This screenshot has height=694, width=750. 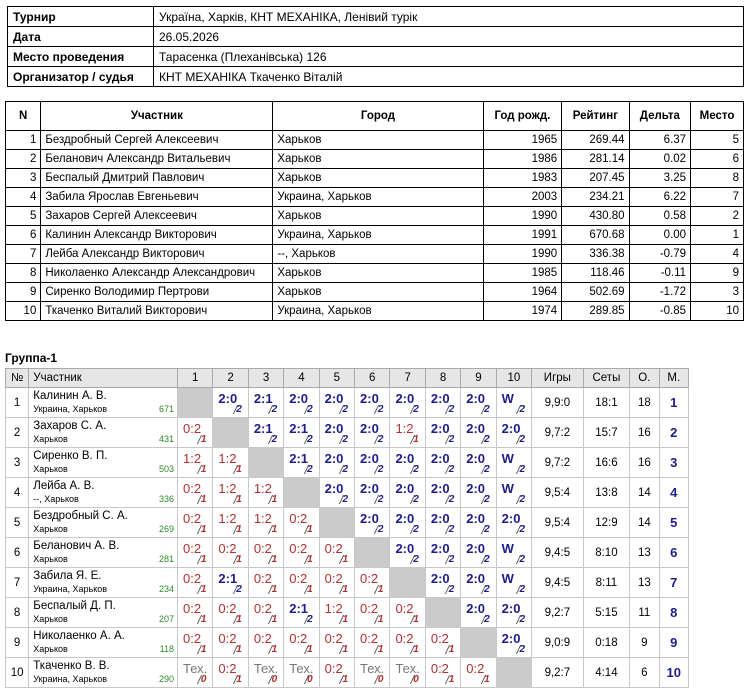 I want to click on rating: 207.45, so click(x=595, y=178).